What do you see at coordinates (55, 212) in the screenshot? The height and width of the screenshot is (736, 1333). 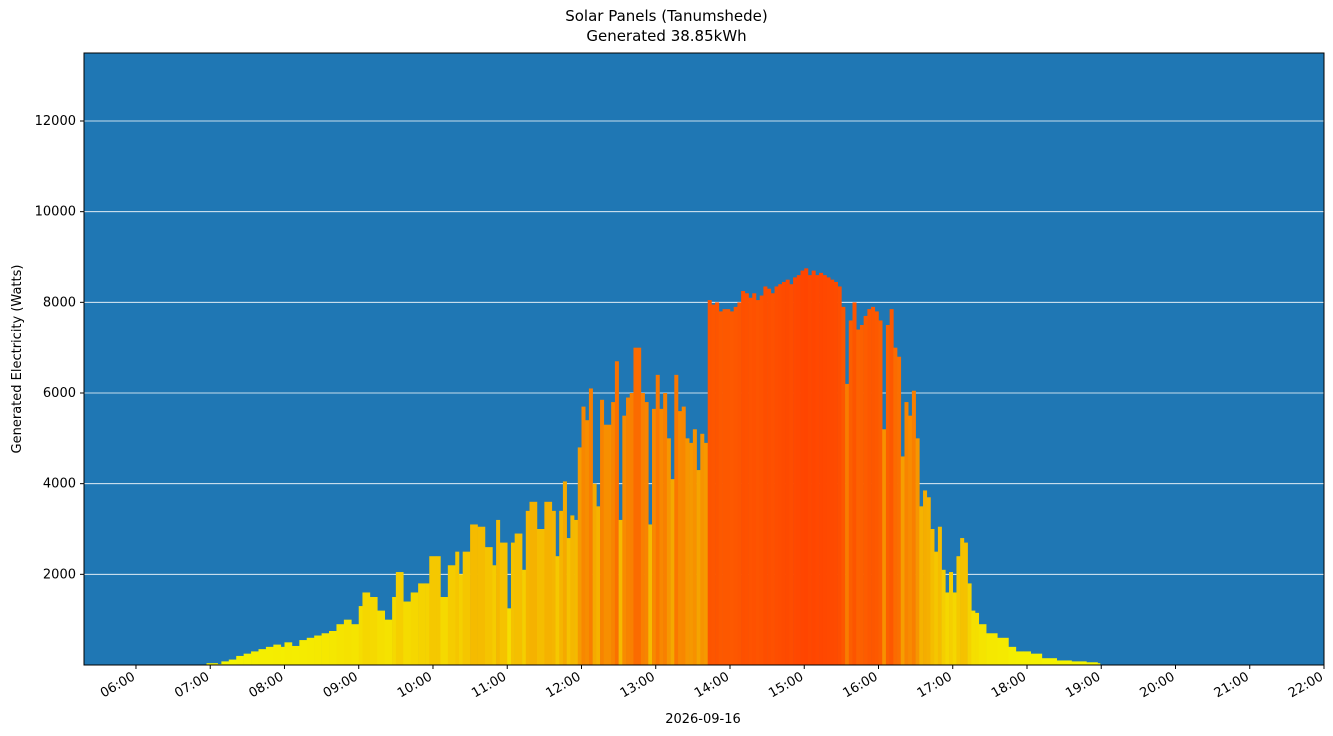 I see `y-tick-label: 10000` at bounding box center [55, 212].